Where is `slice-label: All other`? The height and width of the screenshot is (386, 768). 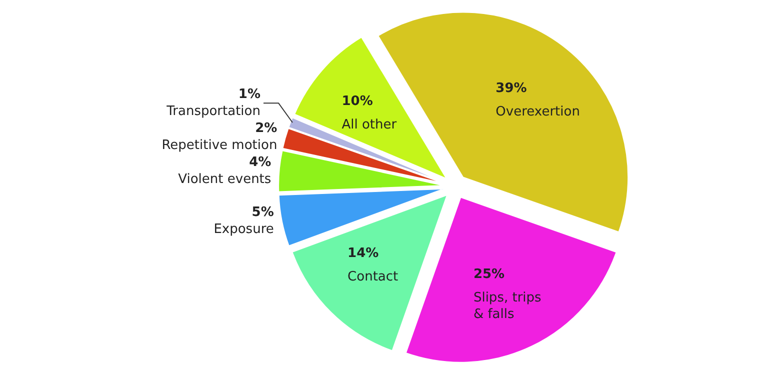
slice-label: All other is located at coordinates (370, 125).